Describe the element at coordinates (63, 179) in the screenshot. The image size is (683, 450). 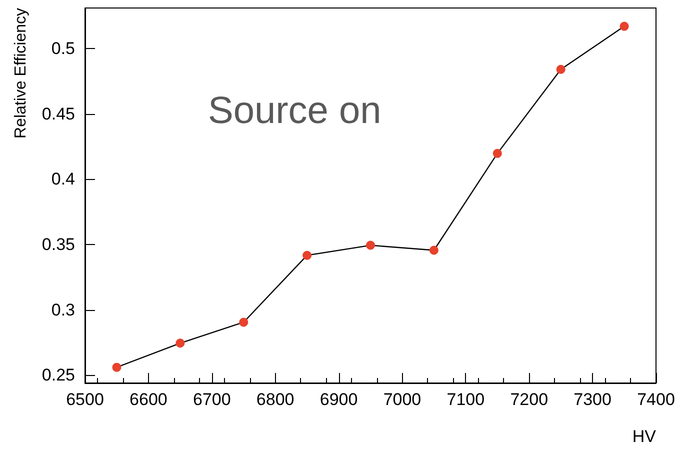
I see `y-tick-label: 0.4` at that location.